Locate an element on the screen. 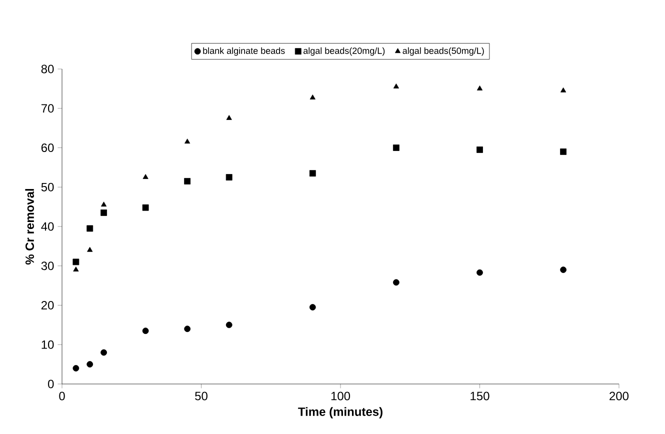 This screenshot has width=665, height=434. y-tick-label: 80 is located at coordinates (47, 69).